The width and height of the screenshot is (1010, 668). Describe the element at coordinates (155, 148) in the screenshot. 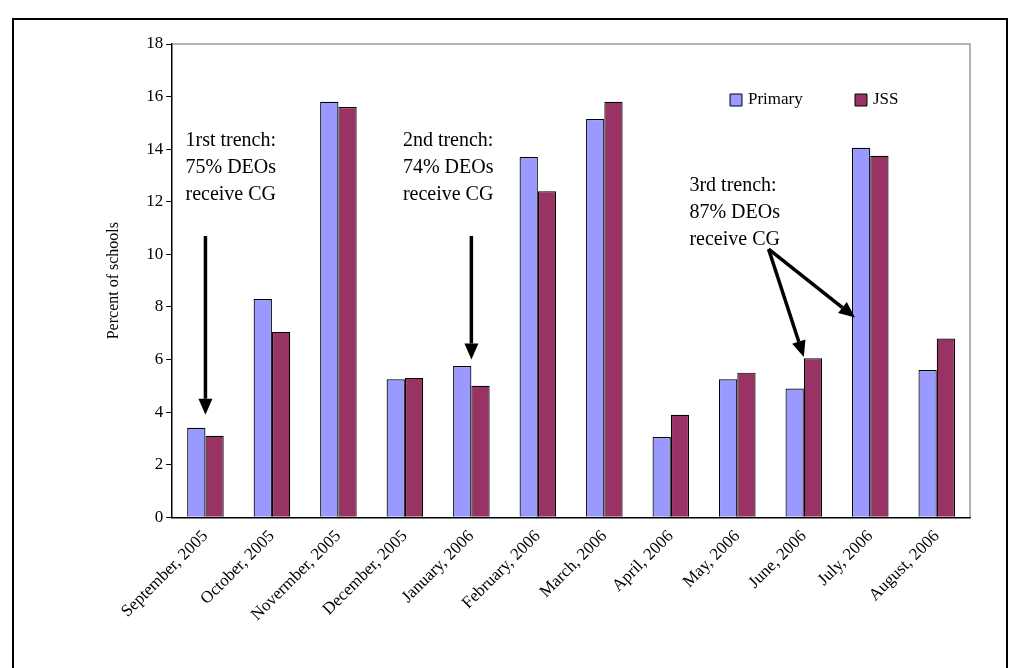

I see `y-tick-label: 14` at that location.